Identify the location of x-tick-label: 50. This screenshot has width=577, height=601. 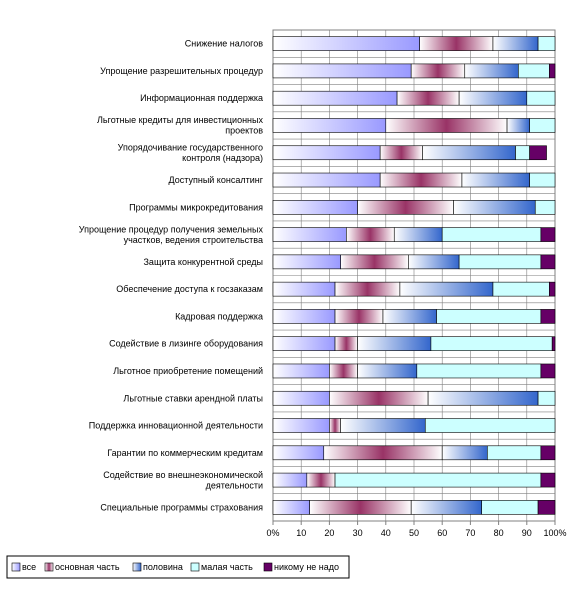
(414, 533).